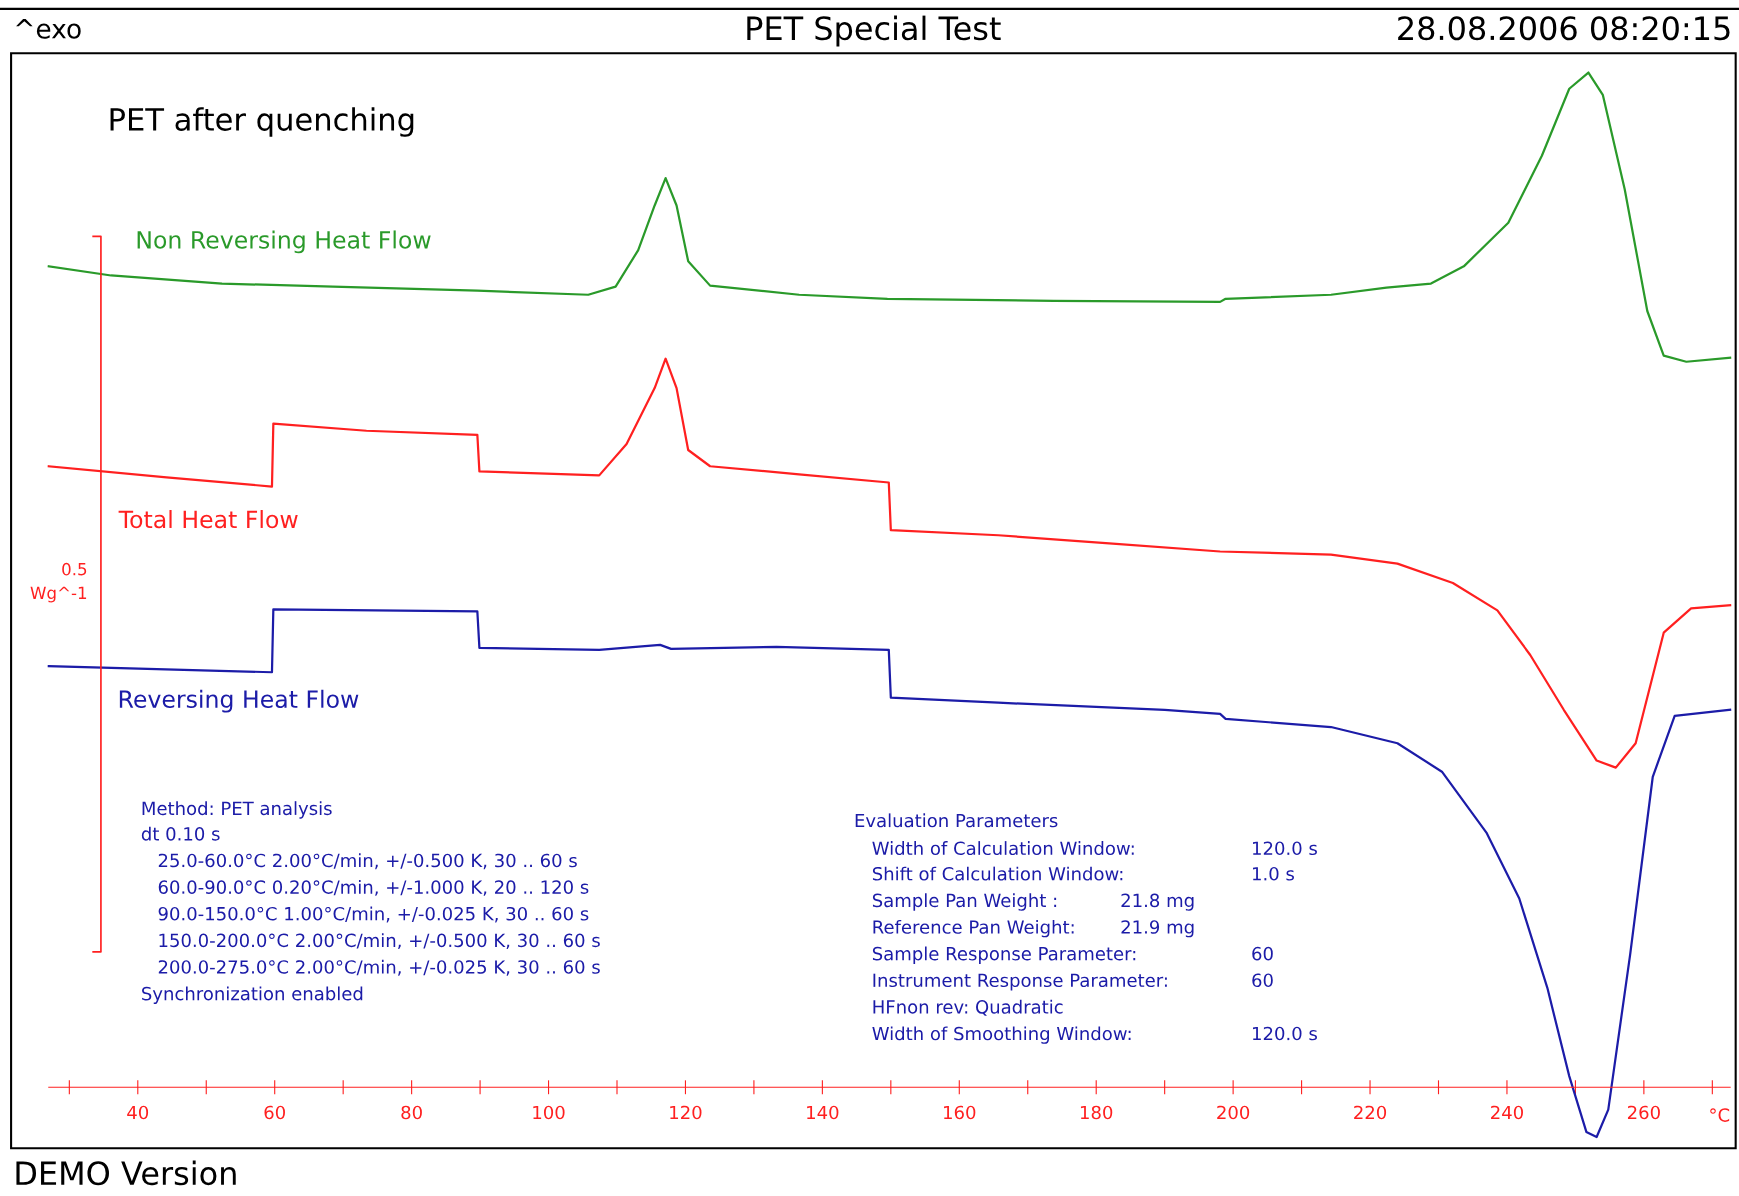 This screenshot has height=1196, width=1739. What do you see at coordinates (686, 1112) in the screenshot?
I see `x-tick-label: 120` at bounding box center [686, 1112].